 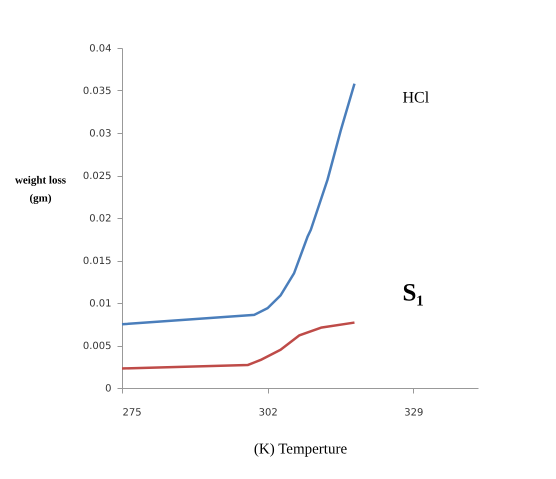 I want to click on line-series, so click(x=238, y=345).